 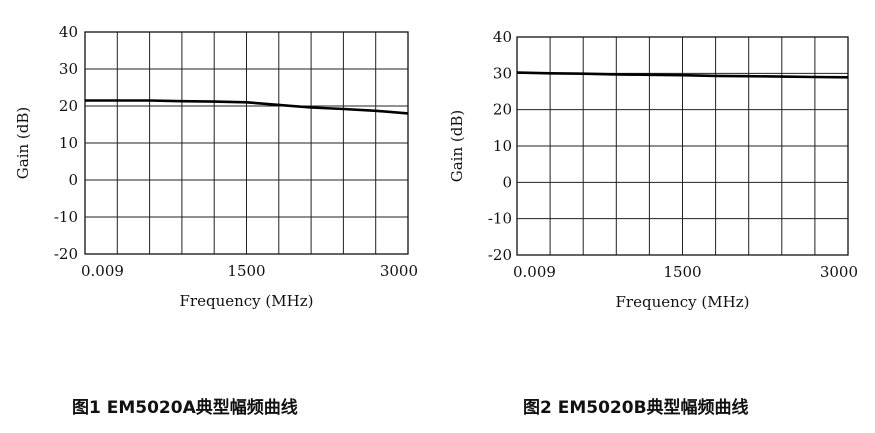 I want to click on figure-caption-2: 图2 EM5020B典型幅频曲线, so click(x=636, y=408).